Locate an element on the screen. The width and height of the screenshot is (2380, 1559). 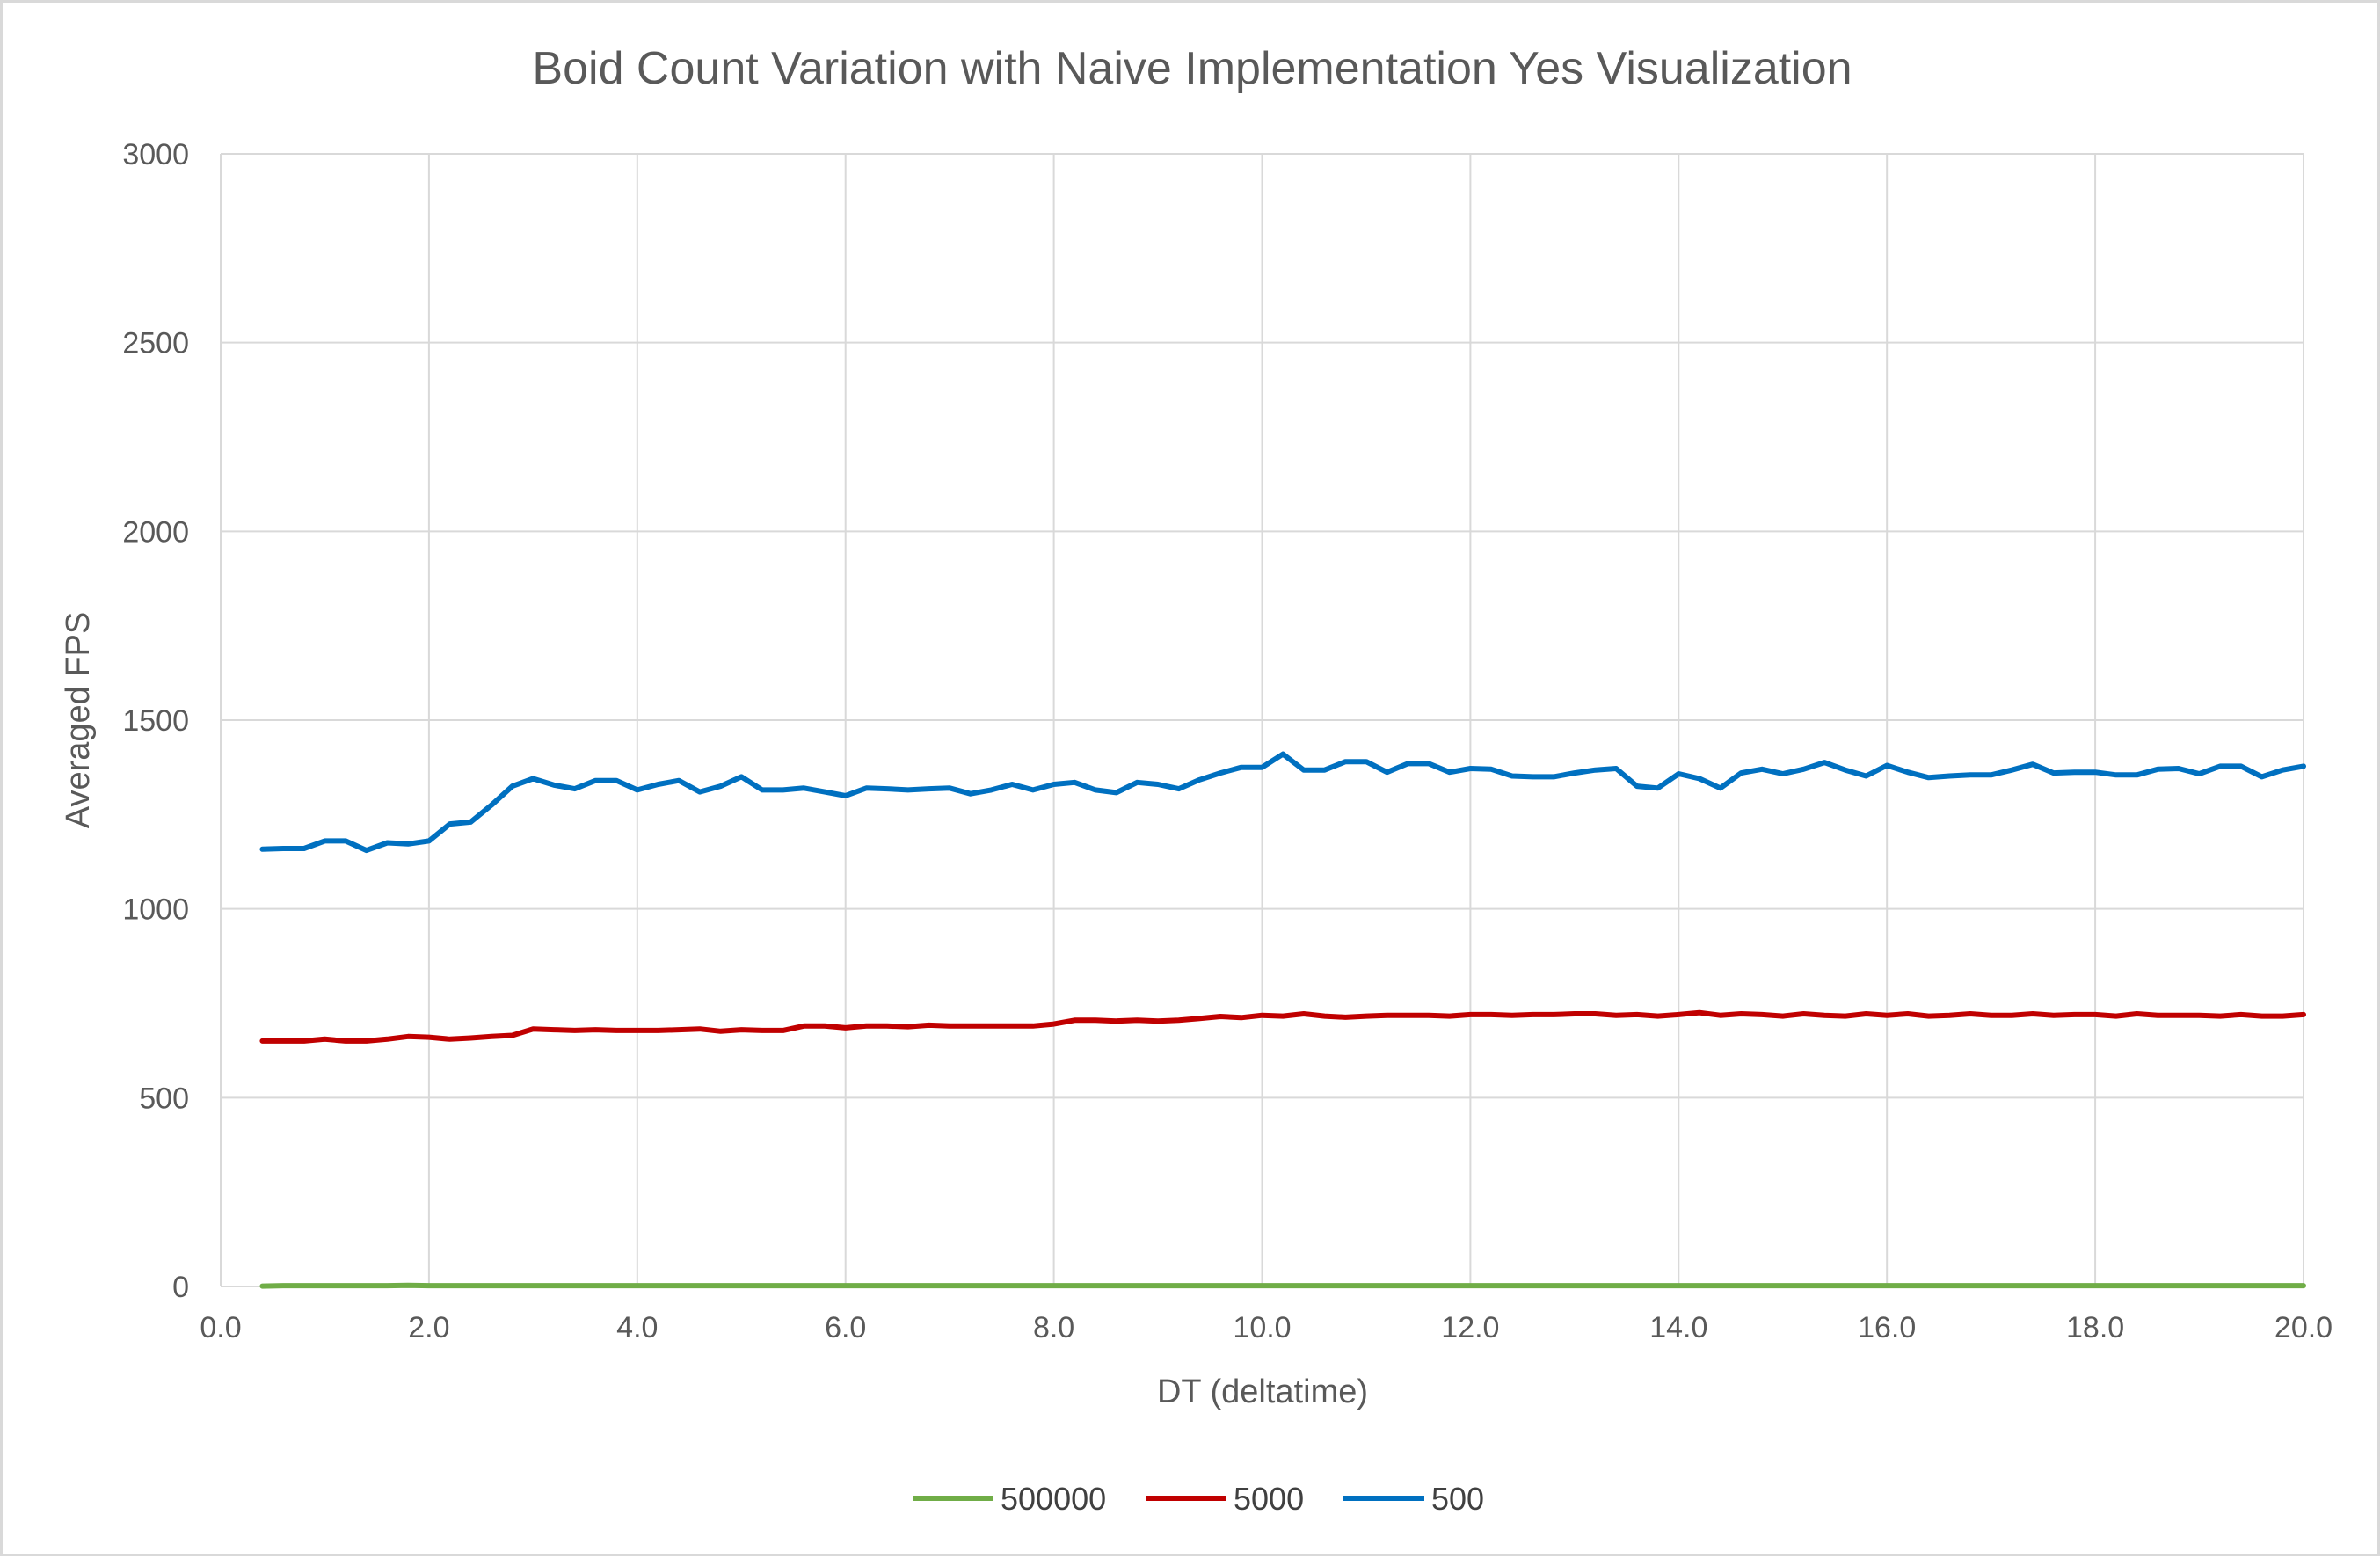
y-tick-label: 2000 is located at coordinates (155, 532).